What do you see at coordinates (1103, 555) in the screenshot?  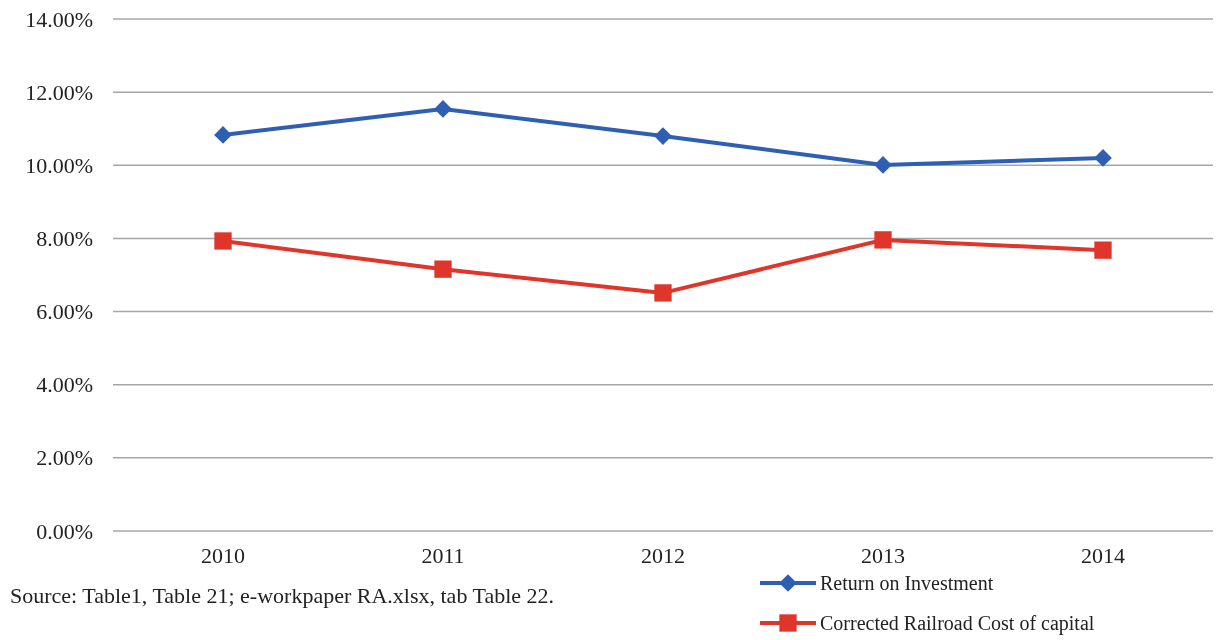 I see `x-tick-label: 2014` at bounding box center [1103, 555].